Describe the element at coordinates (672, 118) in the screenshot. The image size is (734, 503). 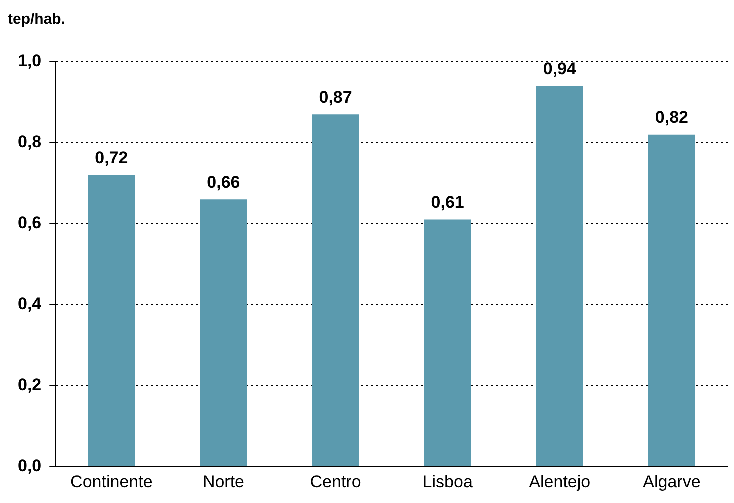
I see `data-label: 0,82` at that location.